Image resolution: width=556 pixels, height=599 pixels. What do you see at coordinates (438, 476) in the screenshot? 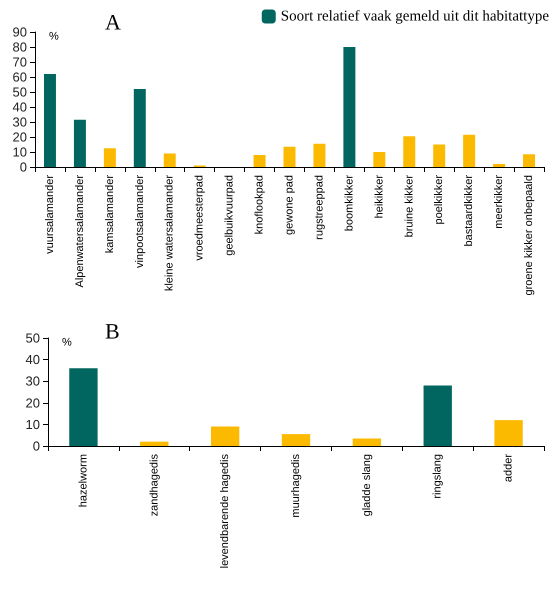
I see `x-tick-label: ringslang` at bounding box center [438, 476].